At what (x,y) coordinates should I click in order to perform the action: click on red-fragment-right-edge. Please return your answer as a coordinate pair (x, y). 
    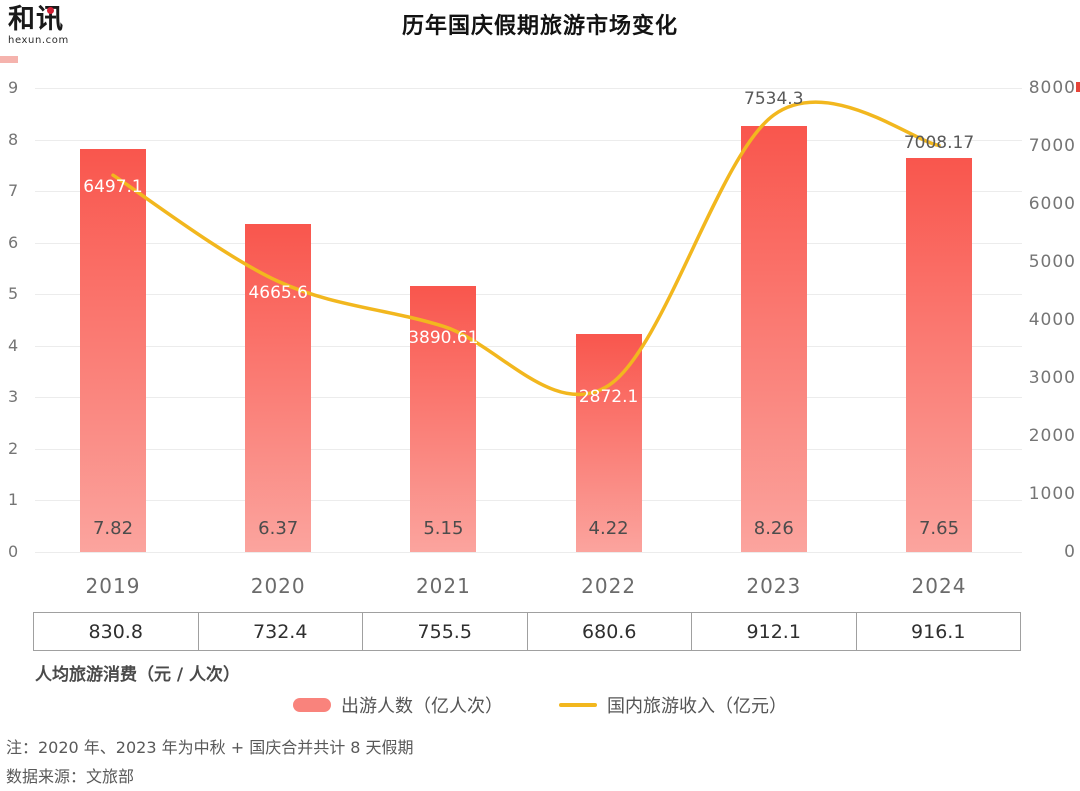
    Looking at the image, I should click on (1078, 87).